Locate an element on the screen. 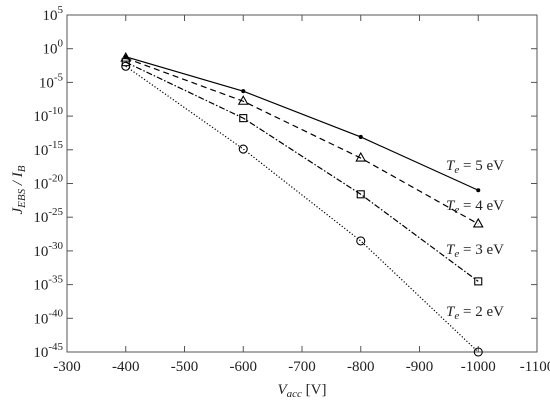  y-tick-label: 10⁻¹⁰ is located at coordinates (48, 115).